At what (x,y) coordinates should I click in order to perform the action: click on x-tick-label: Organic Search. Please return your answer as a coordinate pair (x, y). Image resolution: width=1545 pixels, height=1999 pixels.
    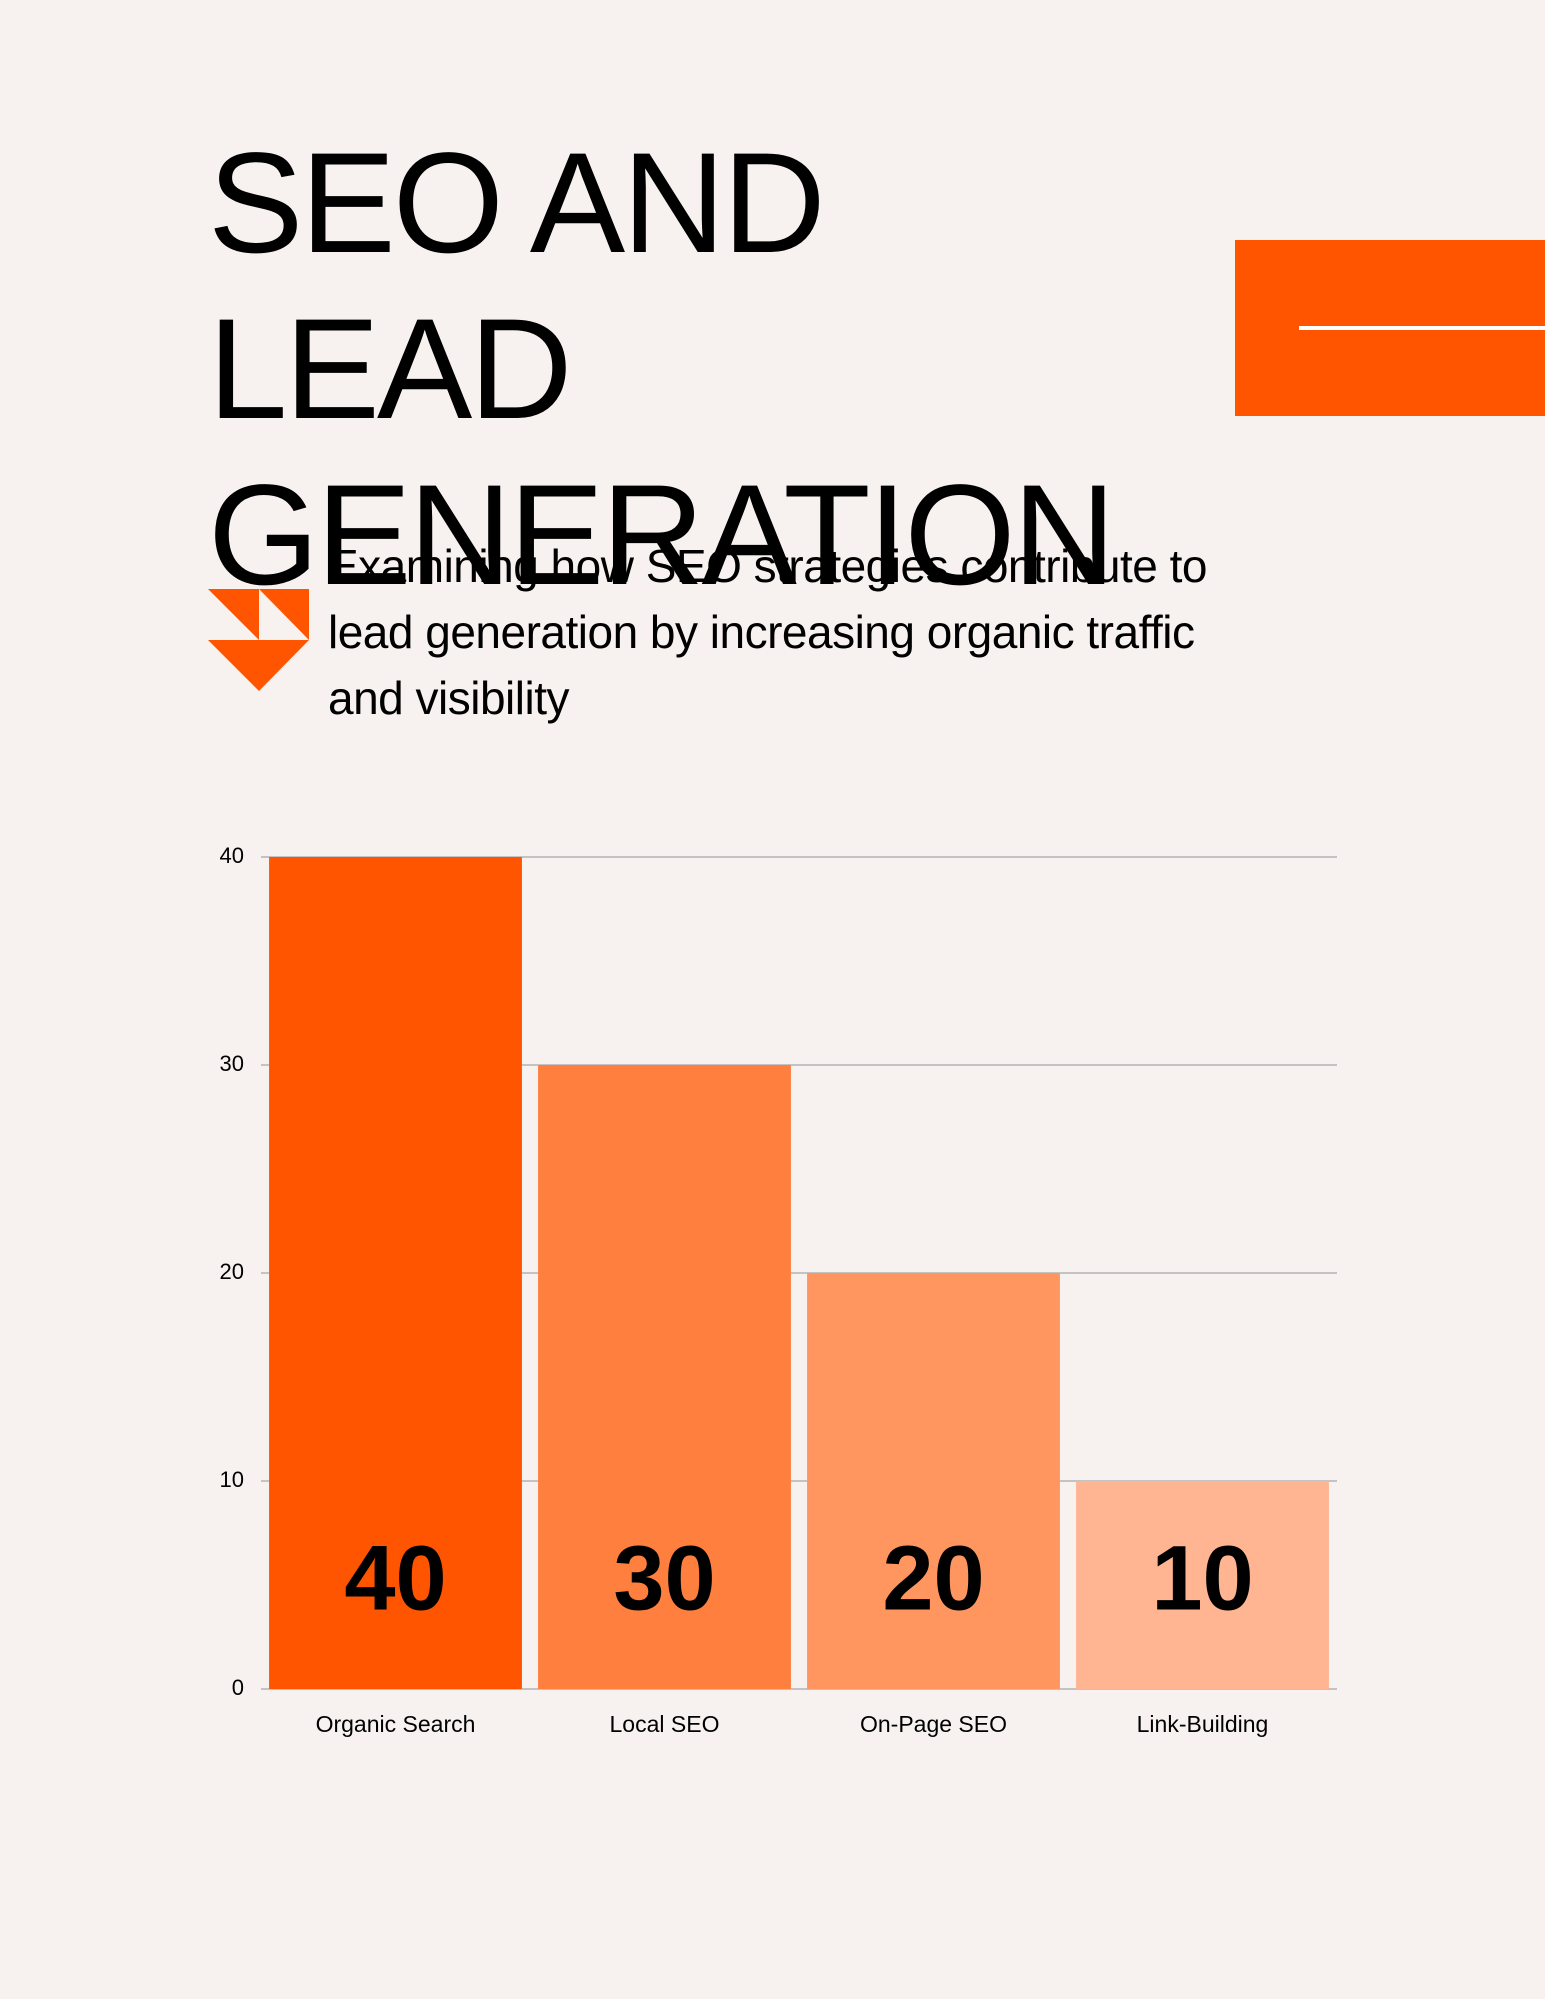
    Looking at the image, I should click on (396, 1724).